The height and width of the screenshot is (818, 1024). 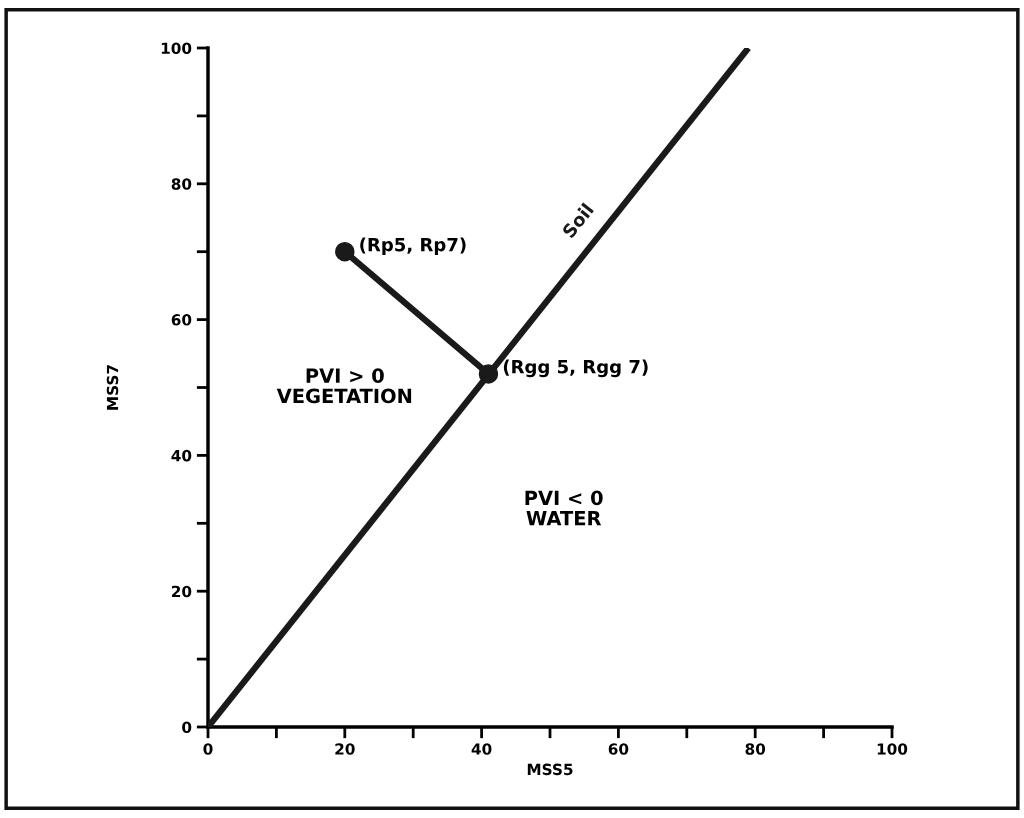 What do you see at coordinates (181, 320) in the screenshot?
I see `y-tick-label: 60` at bounding box center [181, 320].